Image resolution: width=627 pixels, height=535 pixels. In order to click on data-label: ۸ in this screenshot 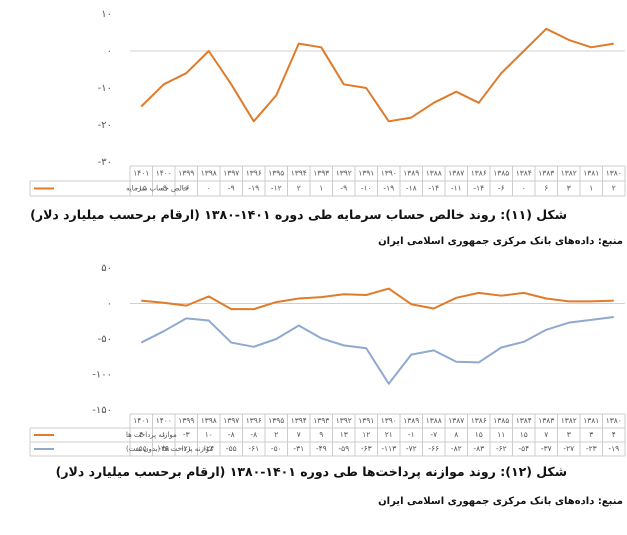, I will do `click(456, 434)`.